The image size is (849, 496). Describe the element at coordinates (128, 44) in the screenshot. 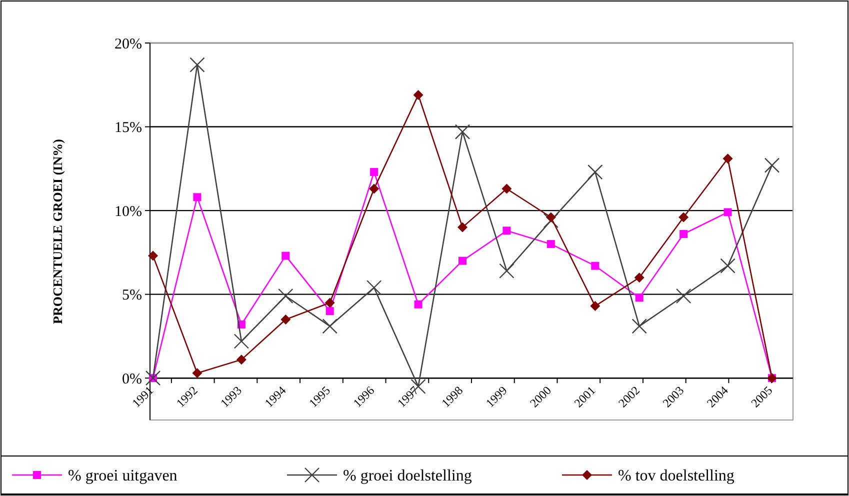

I see `y-tick-label: 20%` at that location.